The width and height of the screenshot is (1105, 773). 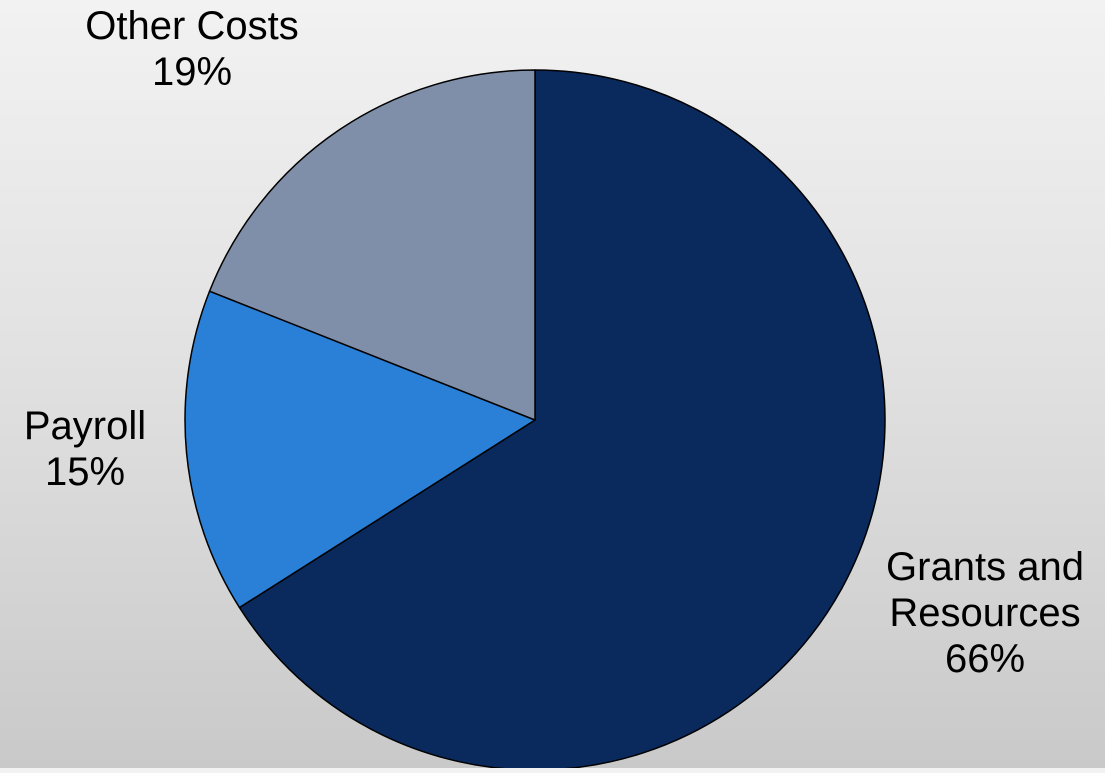 What do you see at coordinates (191, 49) in the screenshot?
I see `slice-label-other-costs: Other Costs 19%` at bounding box center [191, 49].